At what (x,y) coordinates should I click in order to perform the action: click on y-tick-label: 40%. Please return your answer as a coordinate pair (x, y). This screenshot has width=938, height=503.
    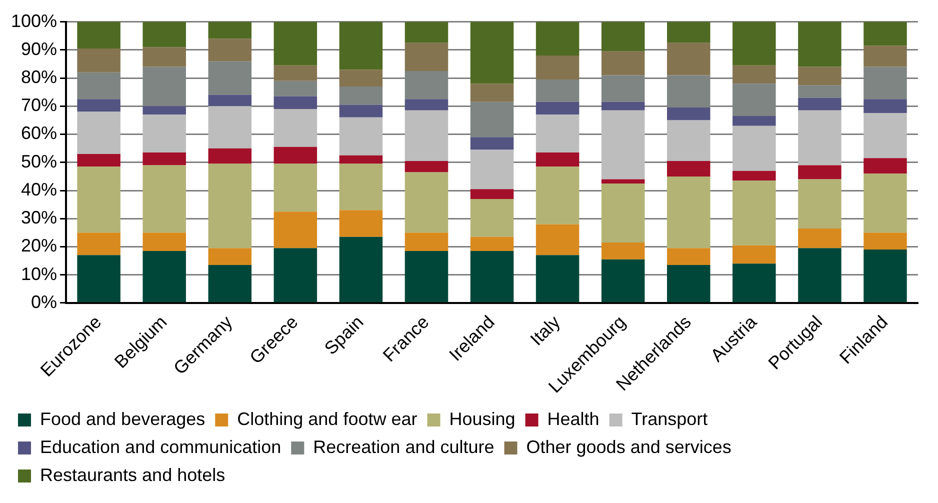
    Looking at the image, I should click on (39, 189).